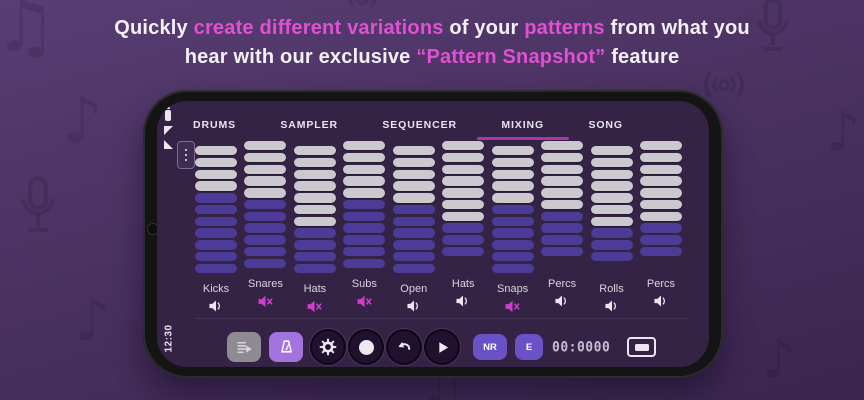  I want to click on pattern-list-button, so click(244, 347).